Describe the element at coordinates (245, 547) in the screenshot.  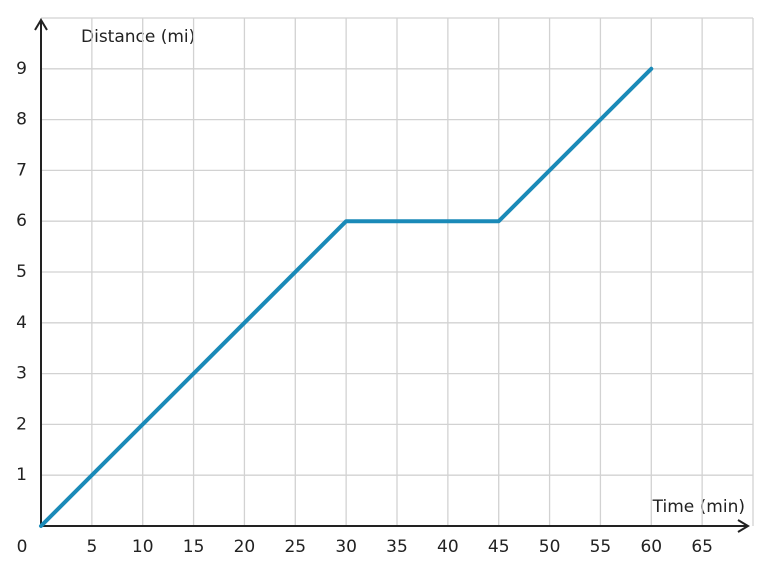
I see `x-tick-label: 20` at that location.